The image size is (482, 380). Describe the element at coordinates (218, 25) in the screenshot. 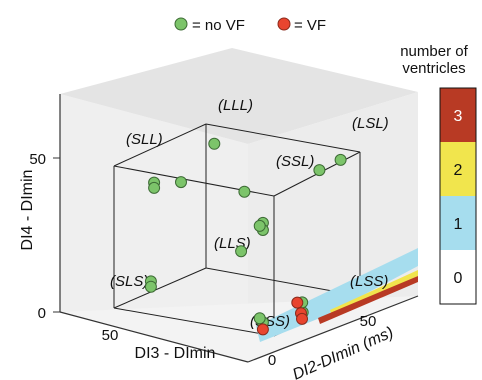

I see `legend-label-no-vf: = no VF` at that location.